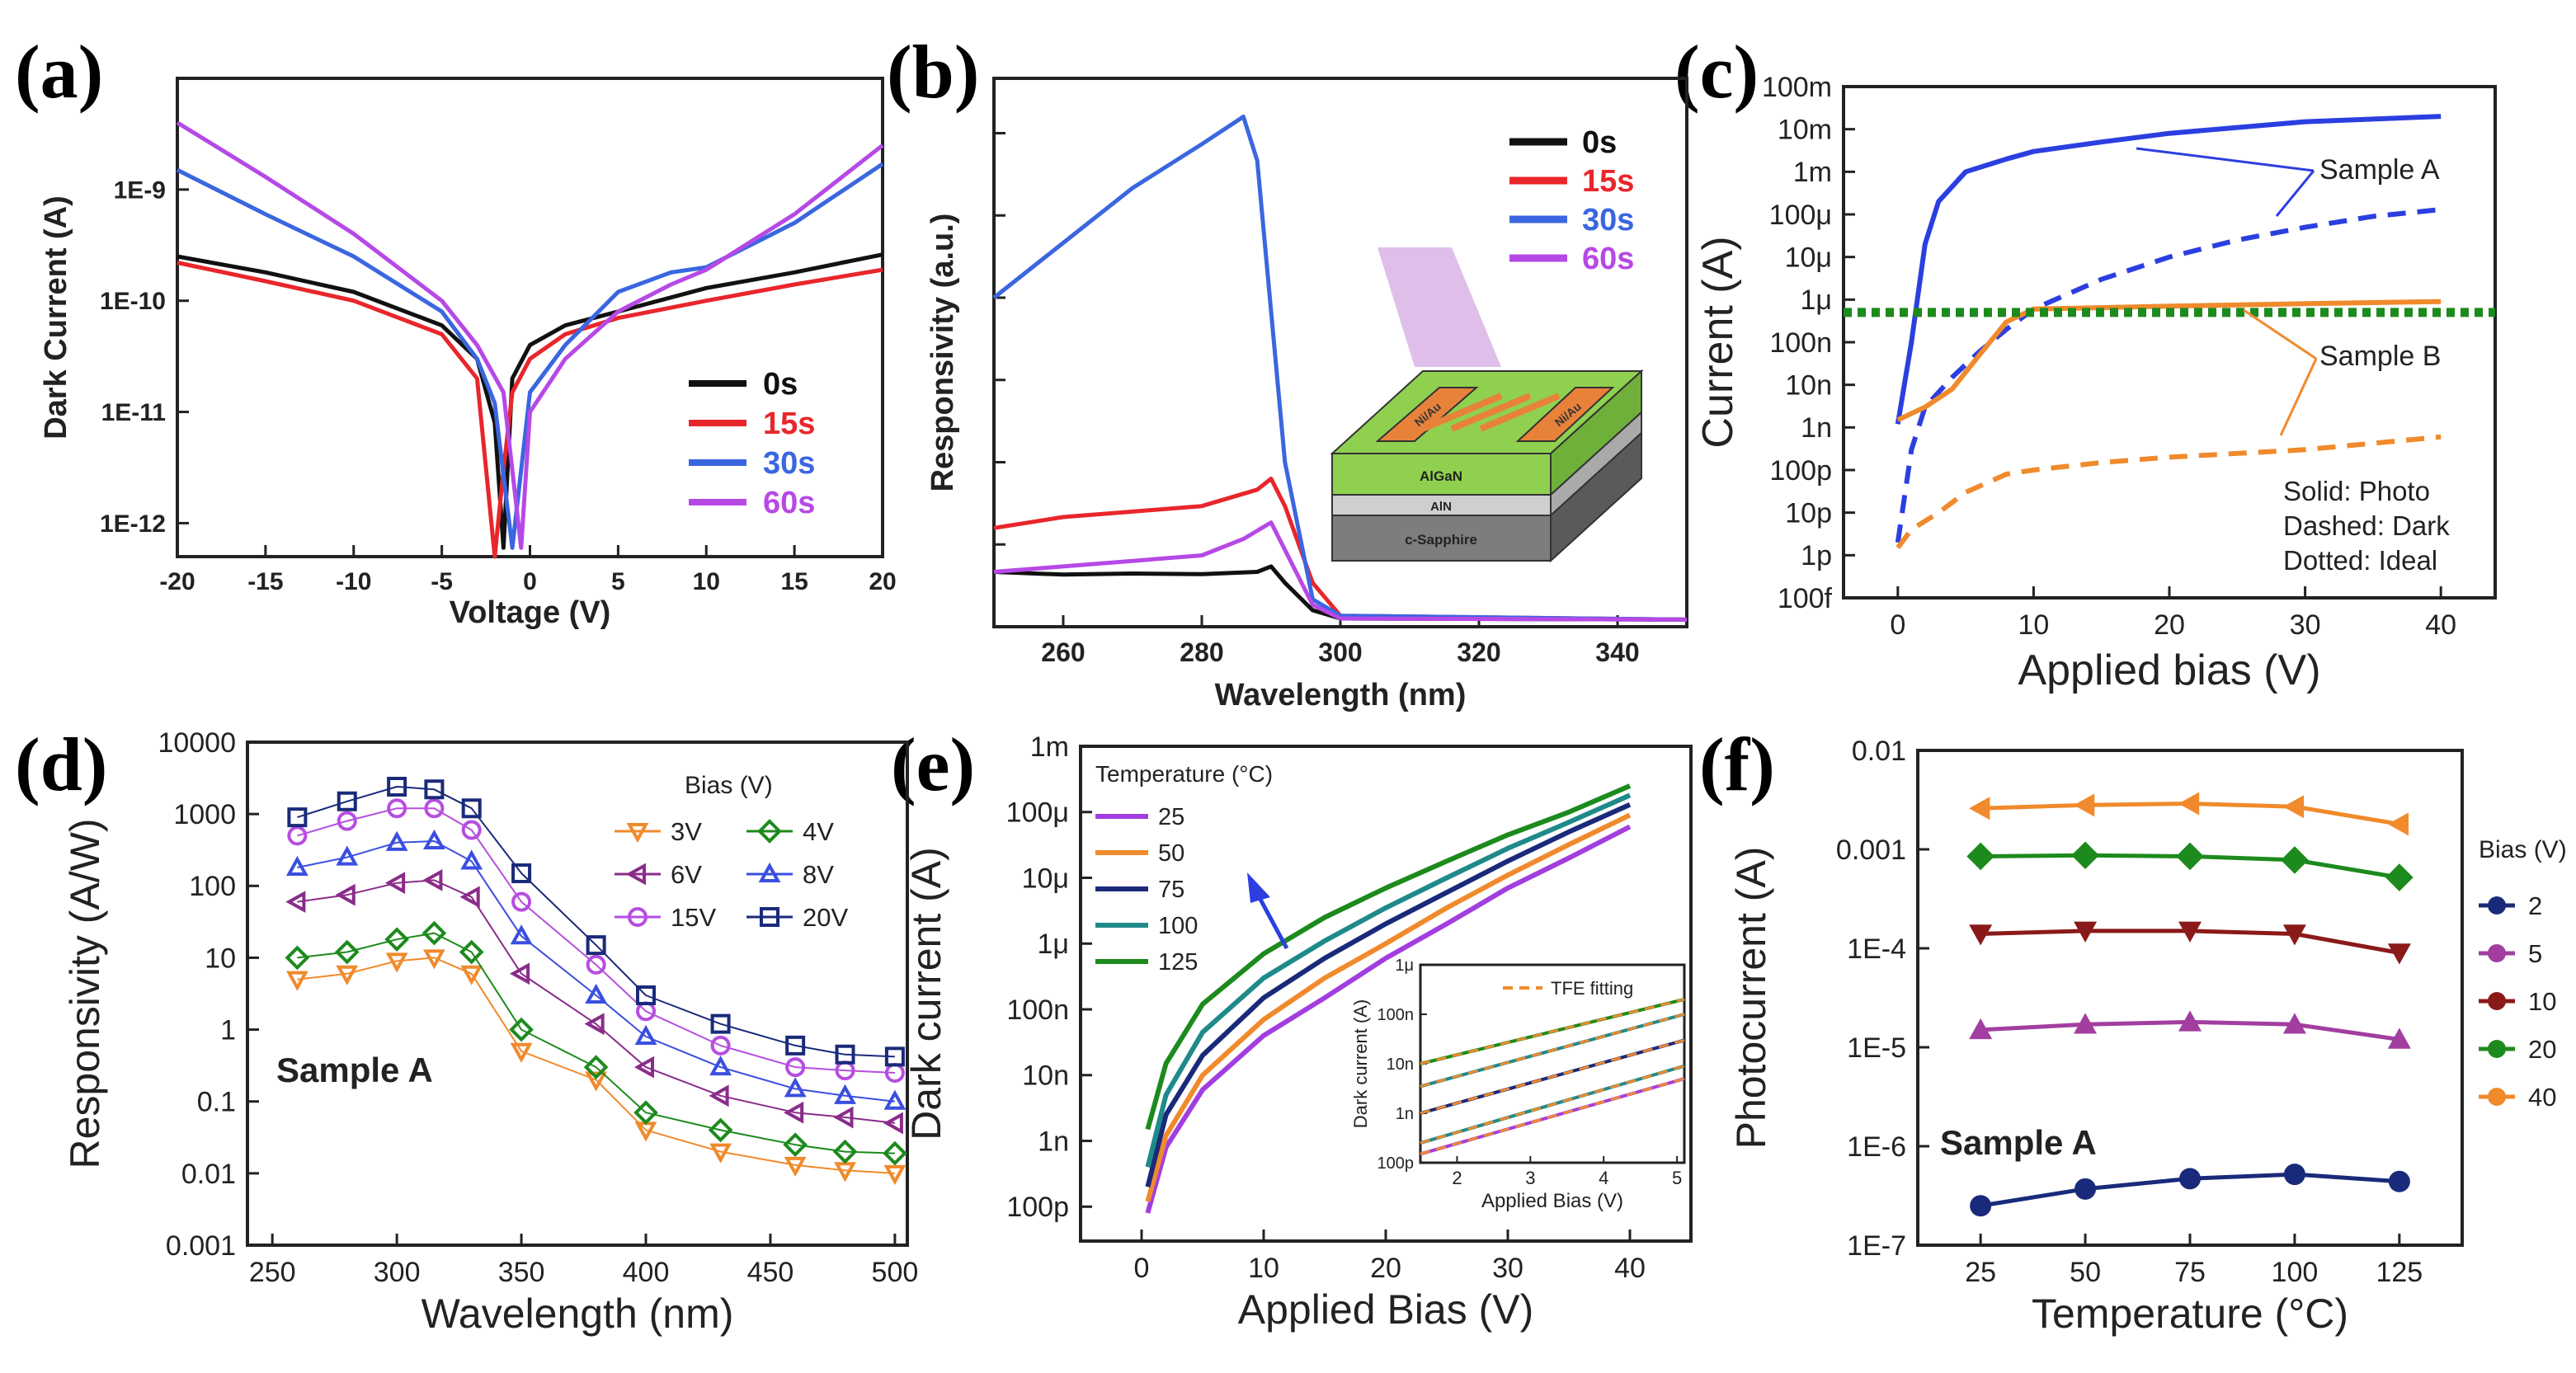 The image size is (2576, 1373). Describe the element at coordinates (1201, 652) in the screenshot. I see `x-tick-label: 280` at that location.